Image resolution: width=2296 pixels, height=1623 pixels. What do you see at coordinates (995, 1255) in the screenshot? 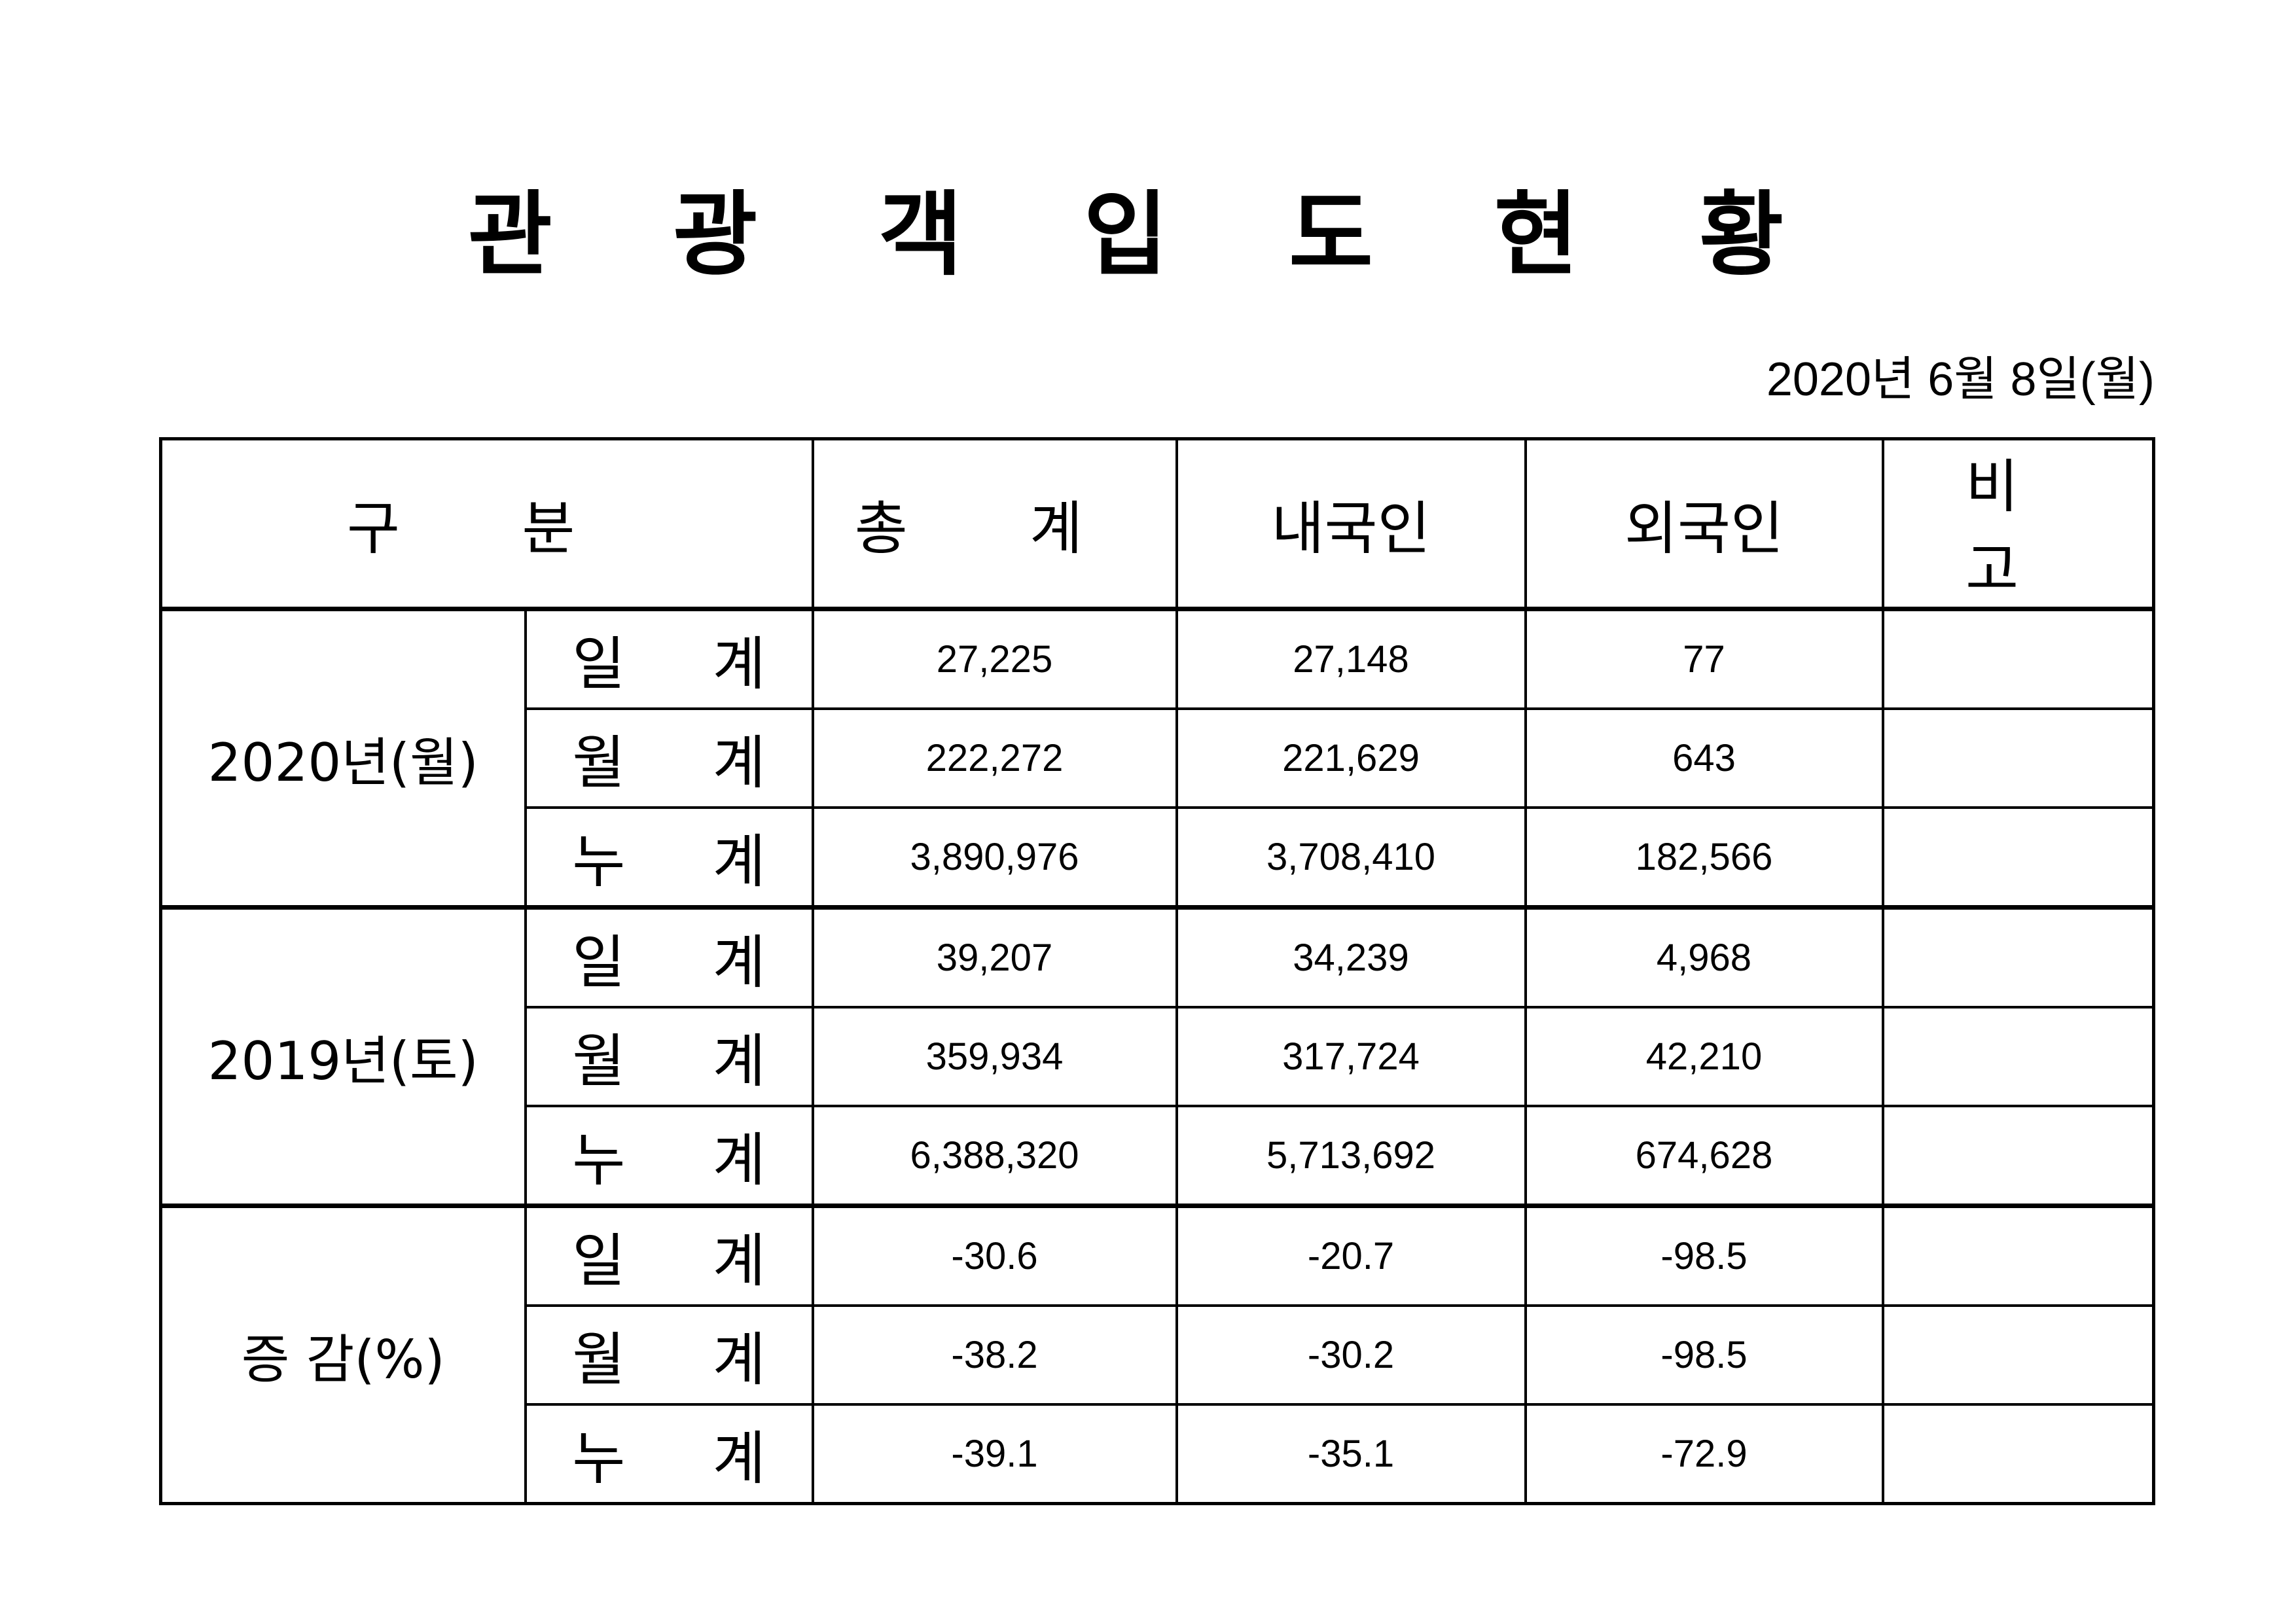
I see `cell-total: -30.6` at bounding box center [995, 1255].